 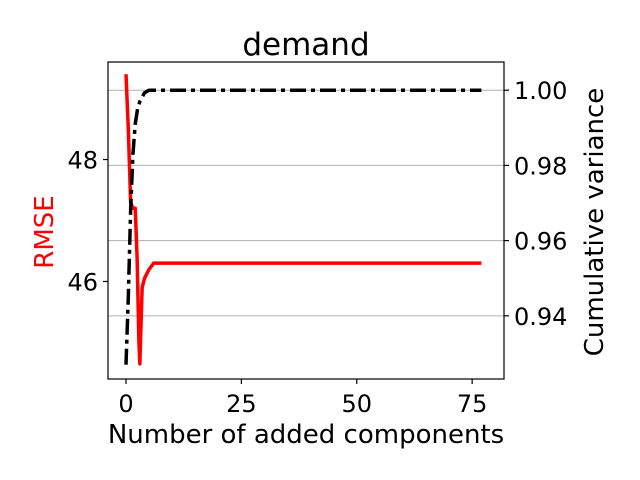 What do you see at coordinates (356, 404) in the screenshot?
I see `x-tick-label: 50` at bounding box center [356, 404].